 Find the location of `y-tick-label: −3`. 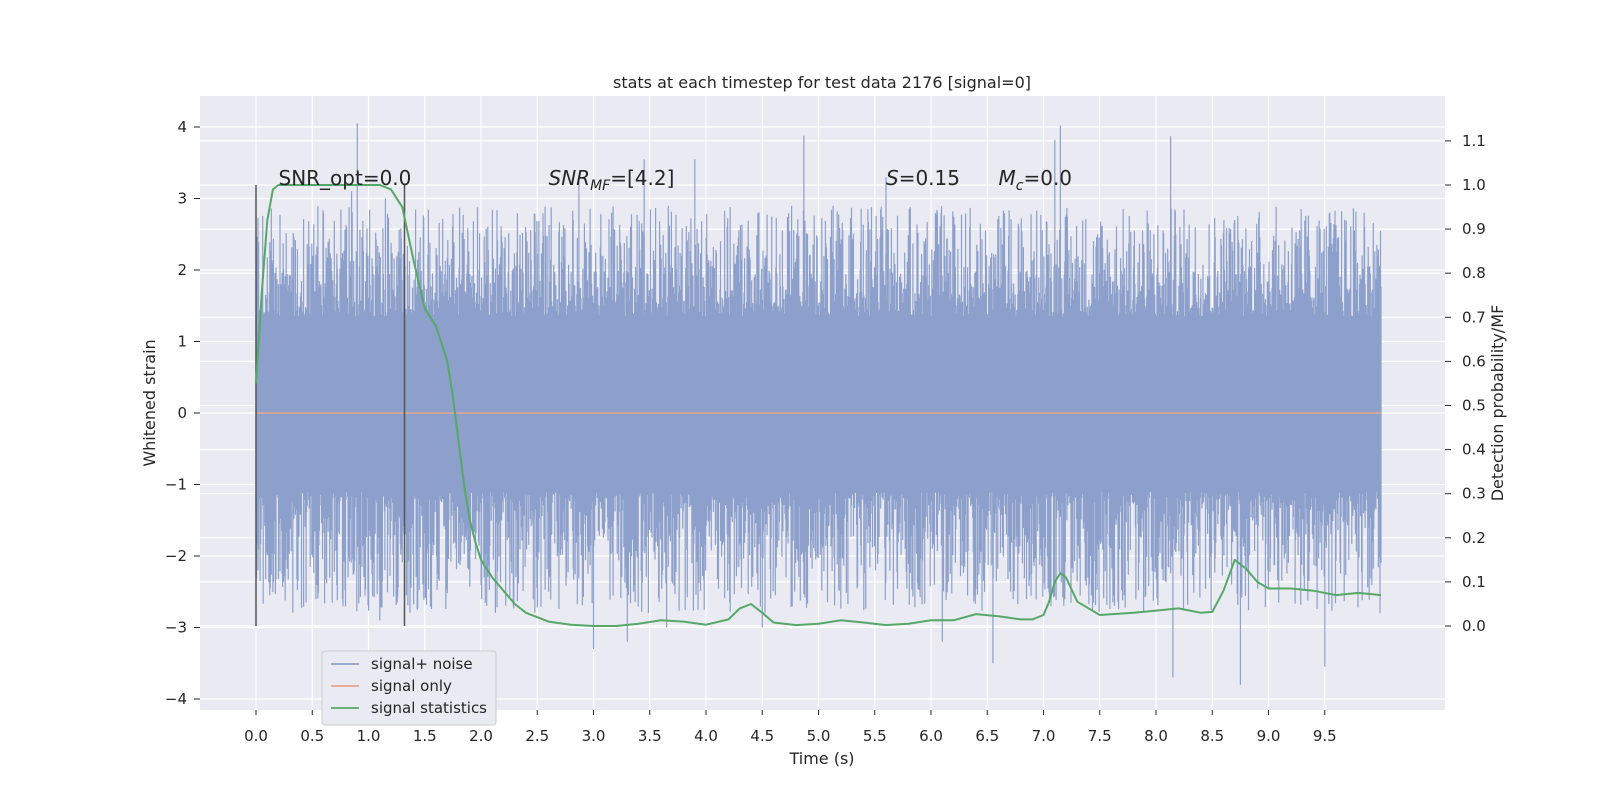

y-tick-label: −3 is located at coordinates (176, 628).